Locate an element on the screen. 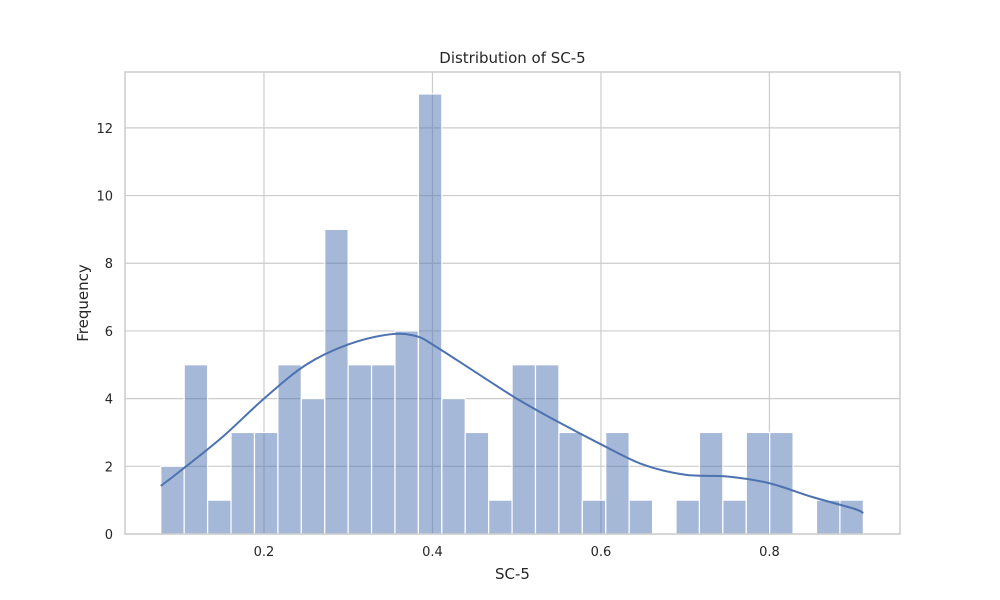 The width and height of the screenshot is (1000, 600). x-tick-labels: 0.2 0.4 0.6 0.8 is located at coordinates (517, 552).